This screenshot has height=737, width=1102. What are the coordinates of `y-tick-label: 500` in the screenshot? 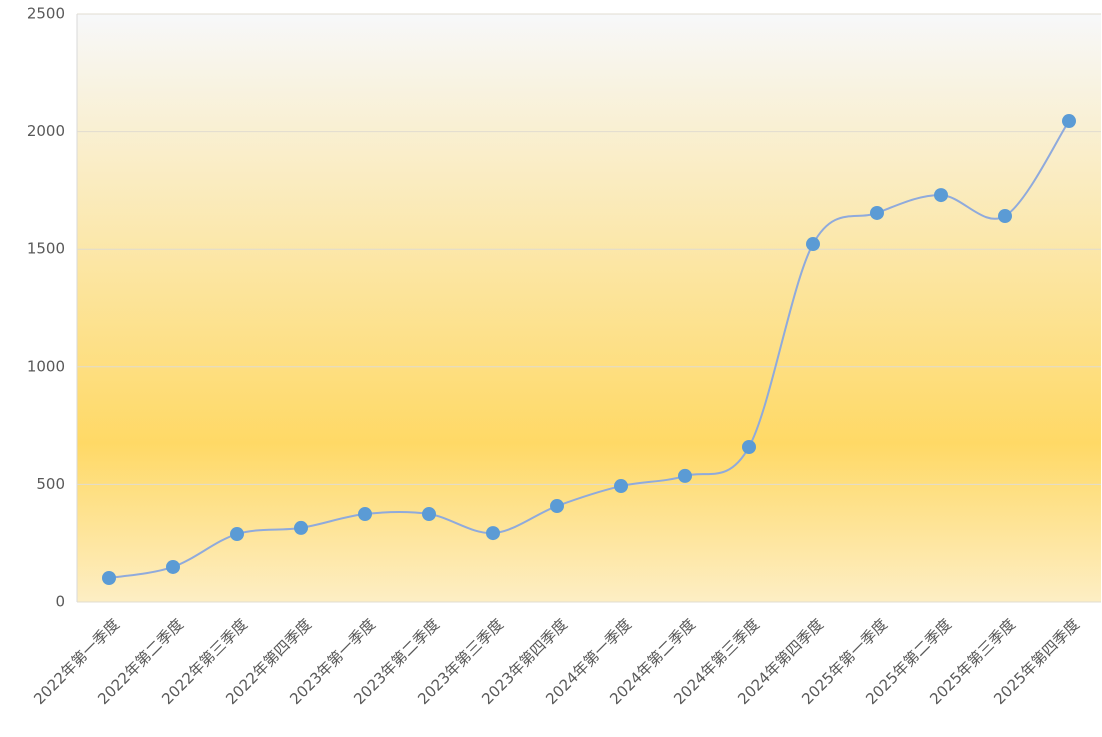 It's located at (50, 484).